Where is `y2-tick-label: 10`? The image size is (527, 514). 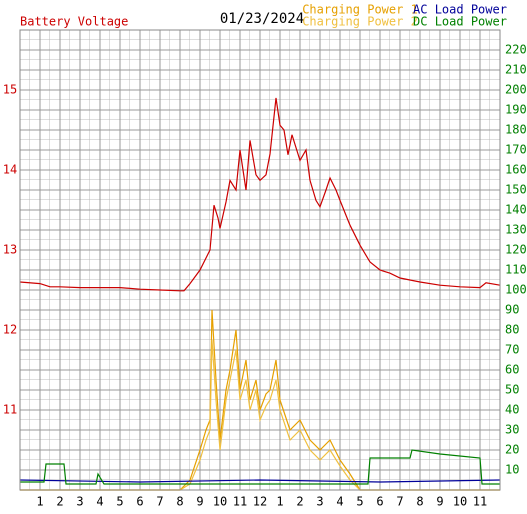 y2-tick-label: 10 is located at coordinates (512, 470).